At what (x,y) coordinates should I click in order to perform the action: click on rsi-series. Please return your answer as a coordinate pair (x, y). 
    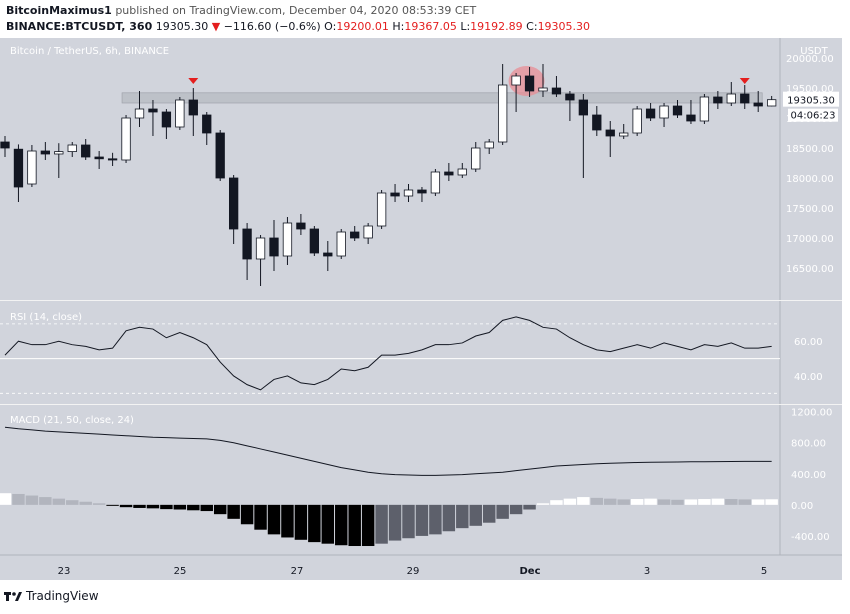
    Looking at the image, I should click on (390, 355).